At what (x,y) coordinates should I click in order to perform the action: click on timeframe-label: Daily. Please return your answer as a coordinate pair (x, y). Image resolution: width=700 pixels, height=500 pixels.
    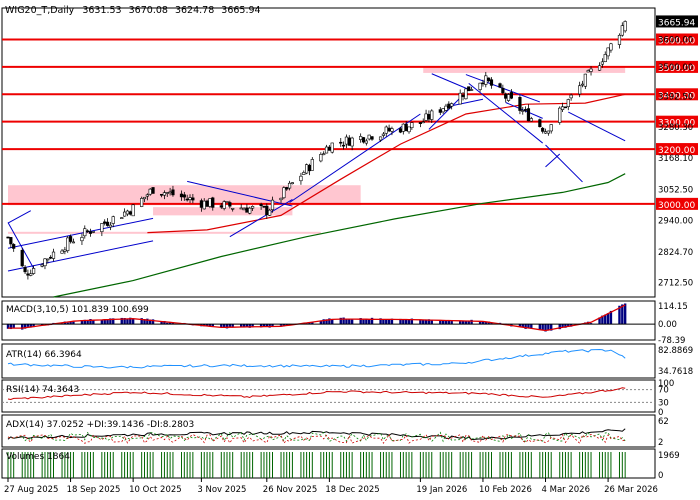
    Looking at the image, I should click on (62, 10).